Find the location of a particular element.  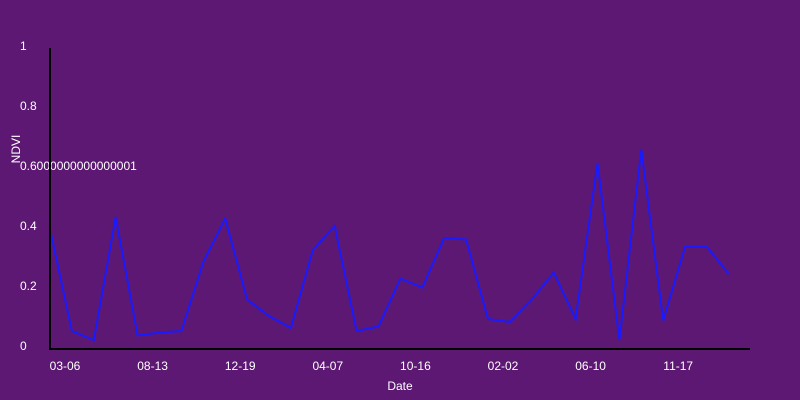

y-axis-ticks: 0 0.2 0.4 0.6000000000000001 0.8 1 is located at coordinates (78, 196).